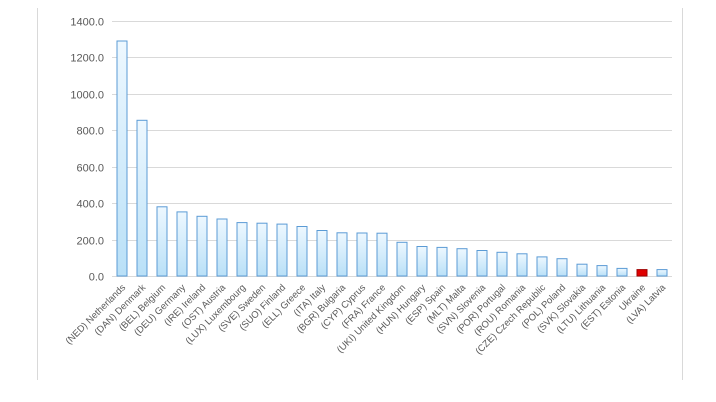 Image resolution: width=716 pixels, height=402 pixels. I want to click on bar-highlighted, so click(642, 273).